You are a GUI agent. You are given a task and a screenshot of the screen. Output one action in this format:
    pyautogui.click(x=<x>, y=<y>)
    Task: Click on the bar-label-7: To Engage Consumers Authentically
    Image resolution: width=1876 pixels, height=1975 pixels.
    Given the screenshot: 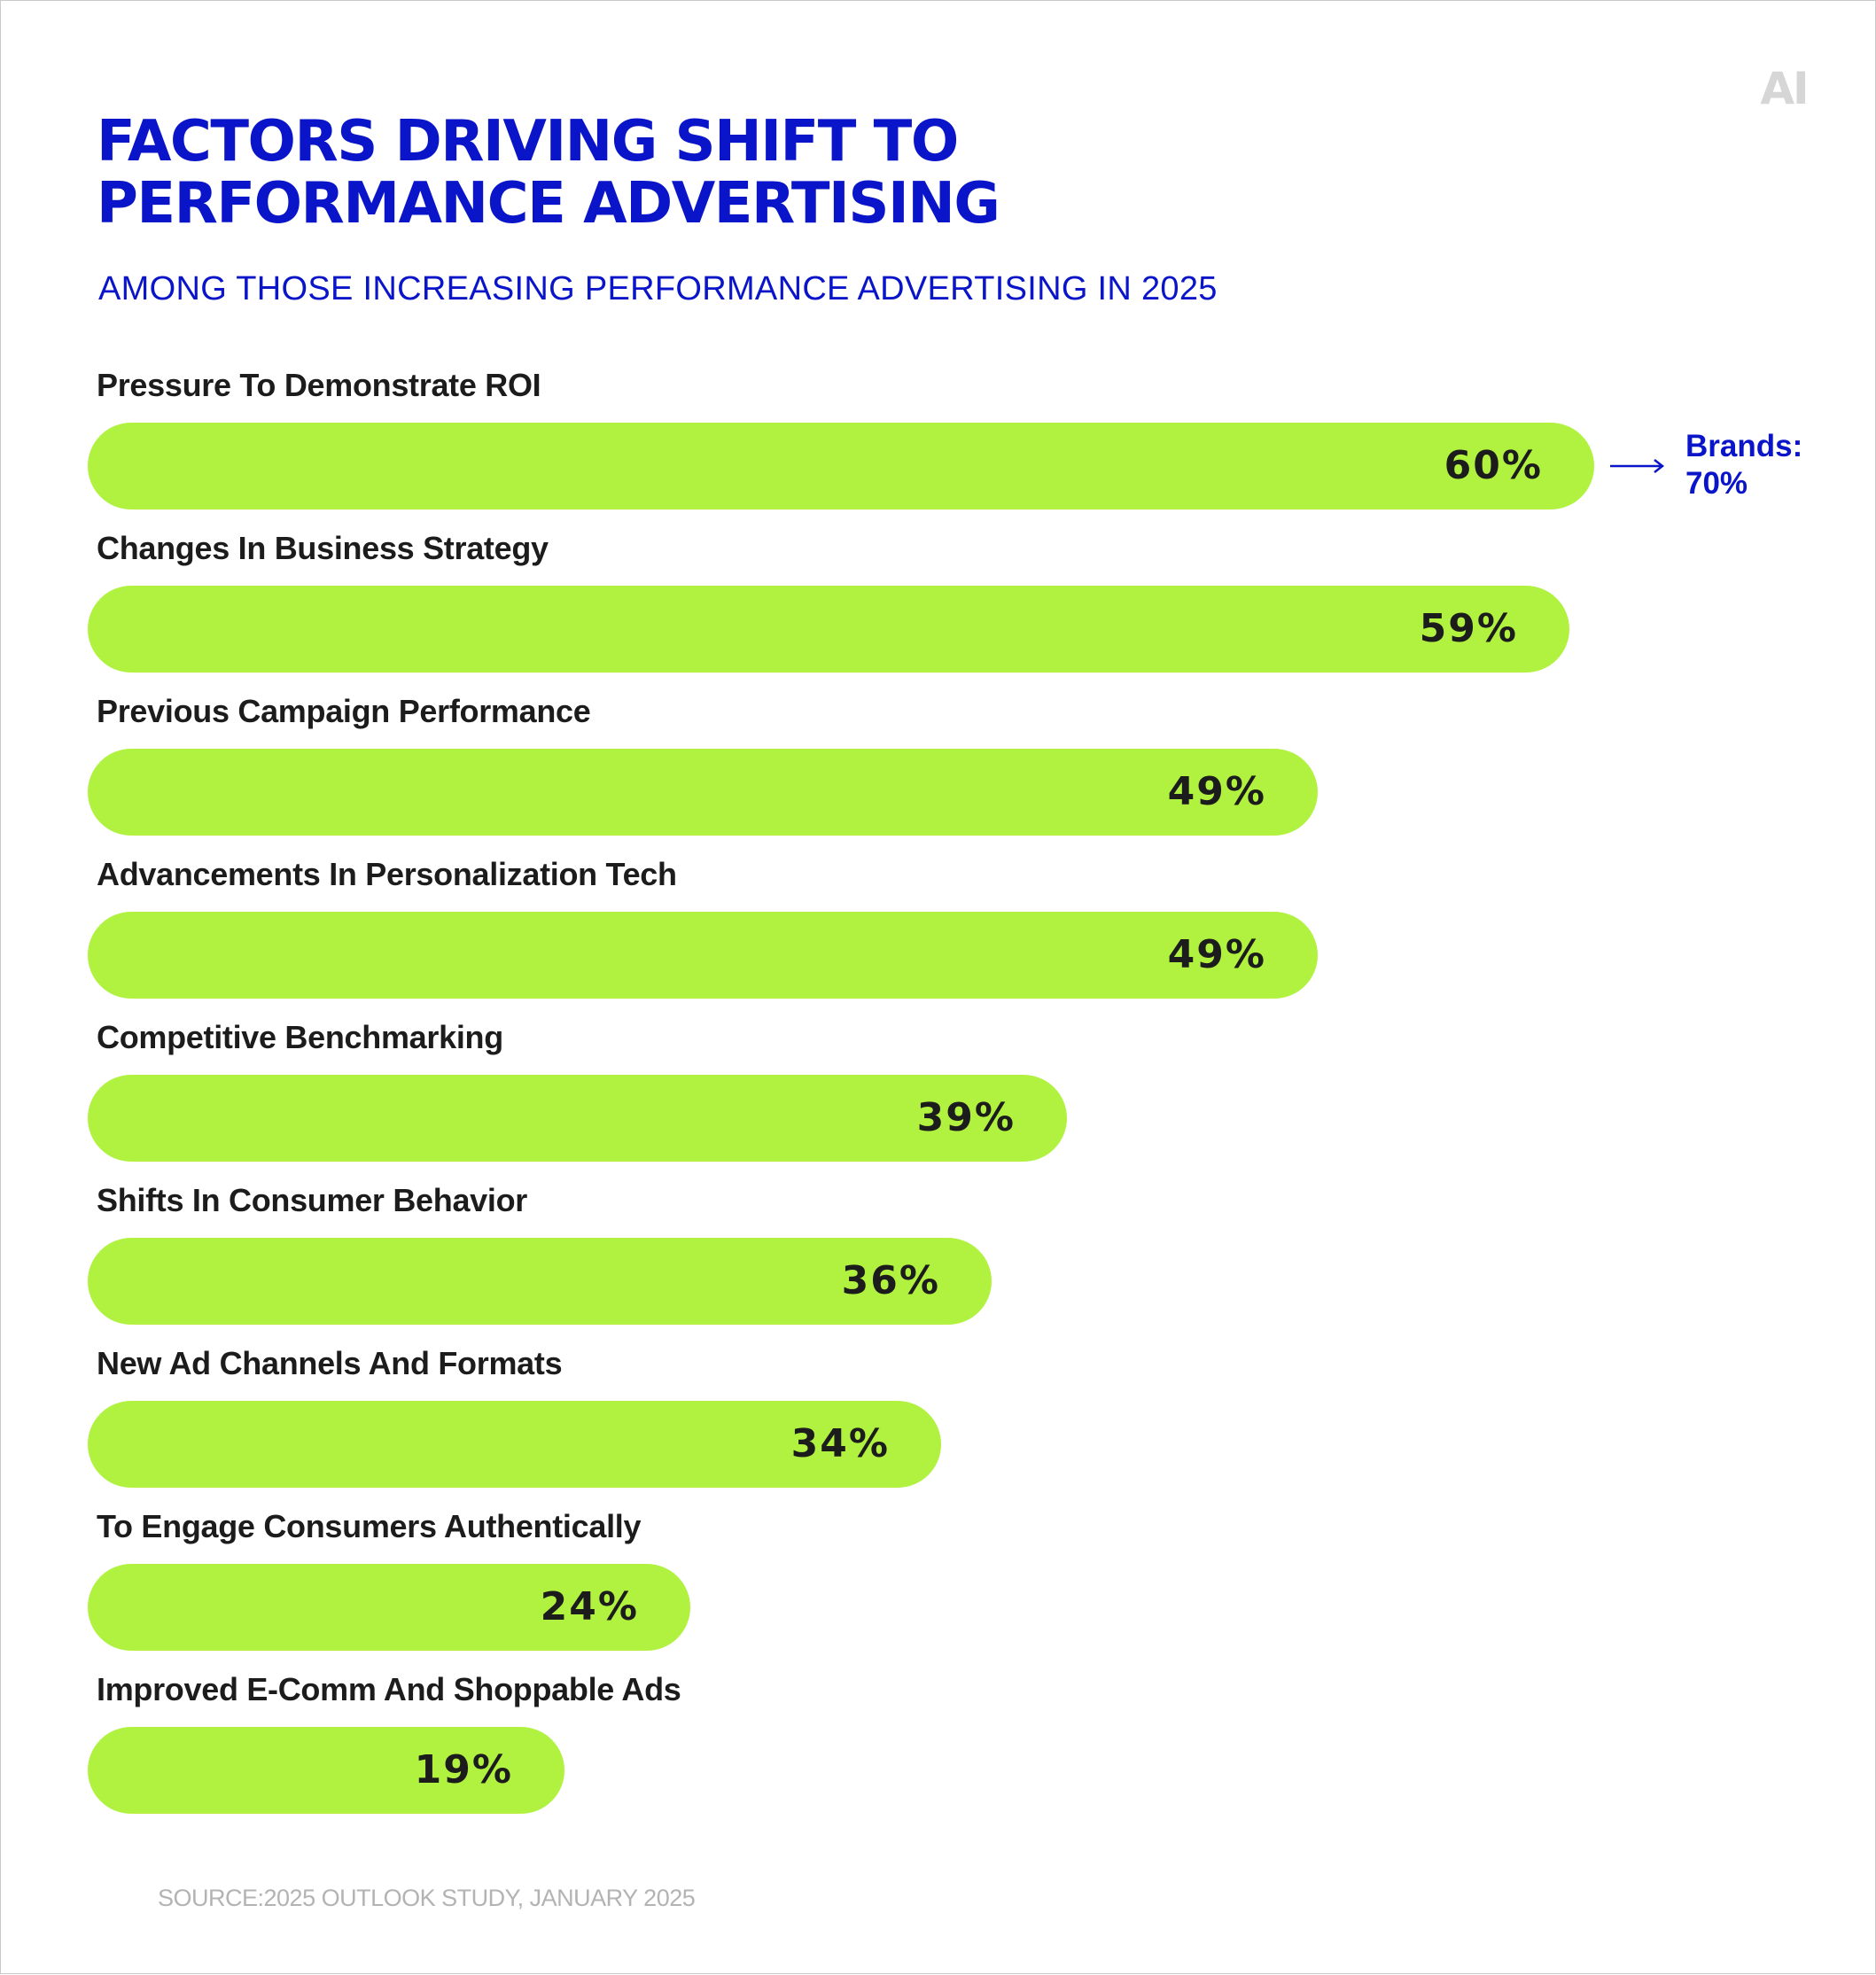 What is the action you would take?
    pyautogui.click(x=369, y=1526)
    